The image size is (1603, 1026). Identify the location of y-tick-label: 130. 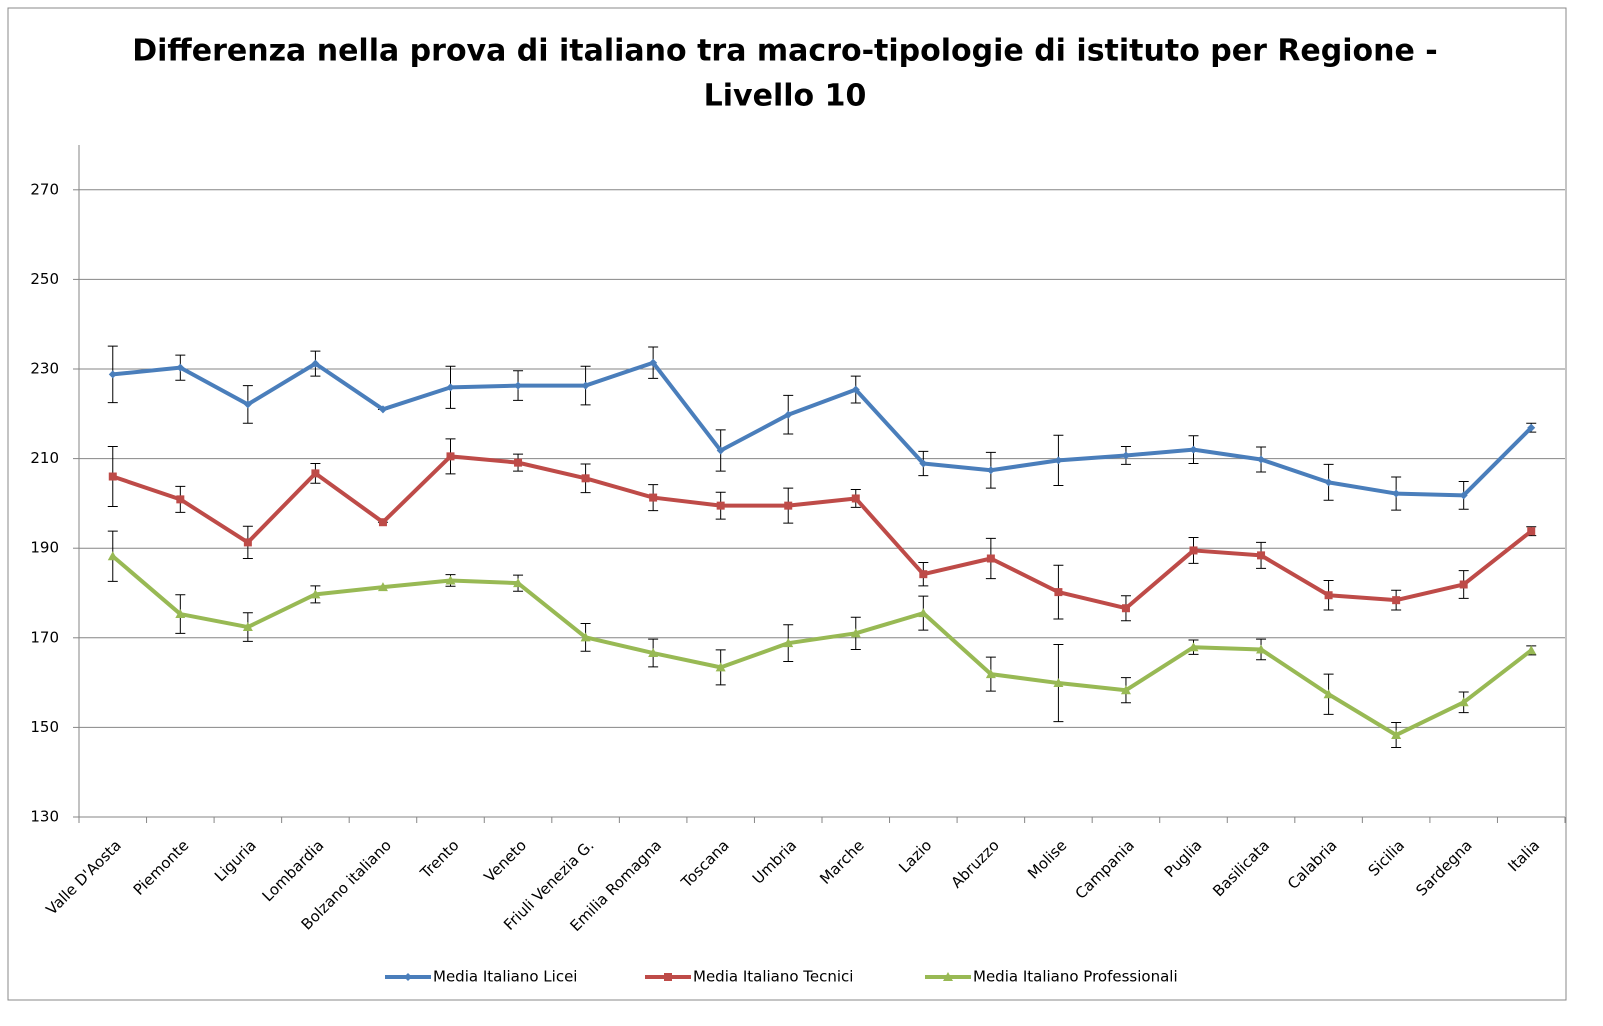
(44, 817).